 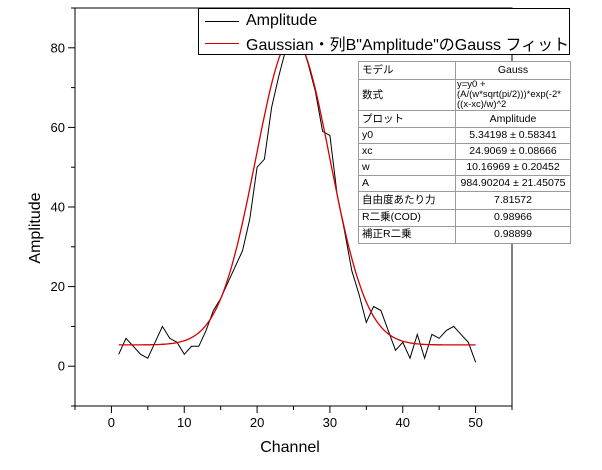 What do you see at coordinates (111, 422) in the screenshot?
I see `x-tick-label: 0` at bounding box center [111, 422].